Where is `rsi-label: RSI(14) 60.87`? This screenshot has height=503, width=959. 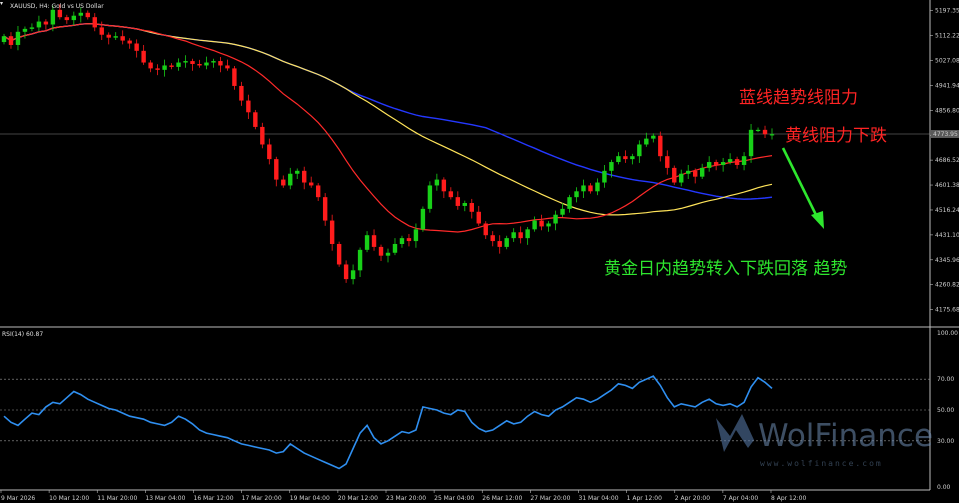
rsi-label: RSI(14) 60.87 is located at coordinates (22, 334).